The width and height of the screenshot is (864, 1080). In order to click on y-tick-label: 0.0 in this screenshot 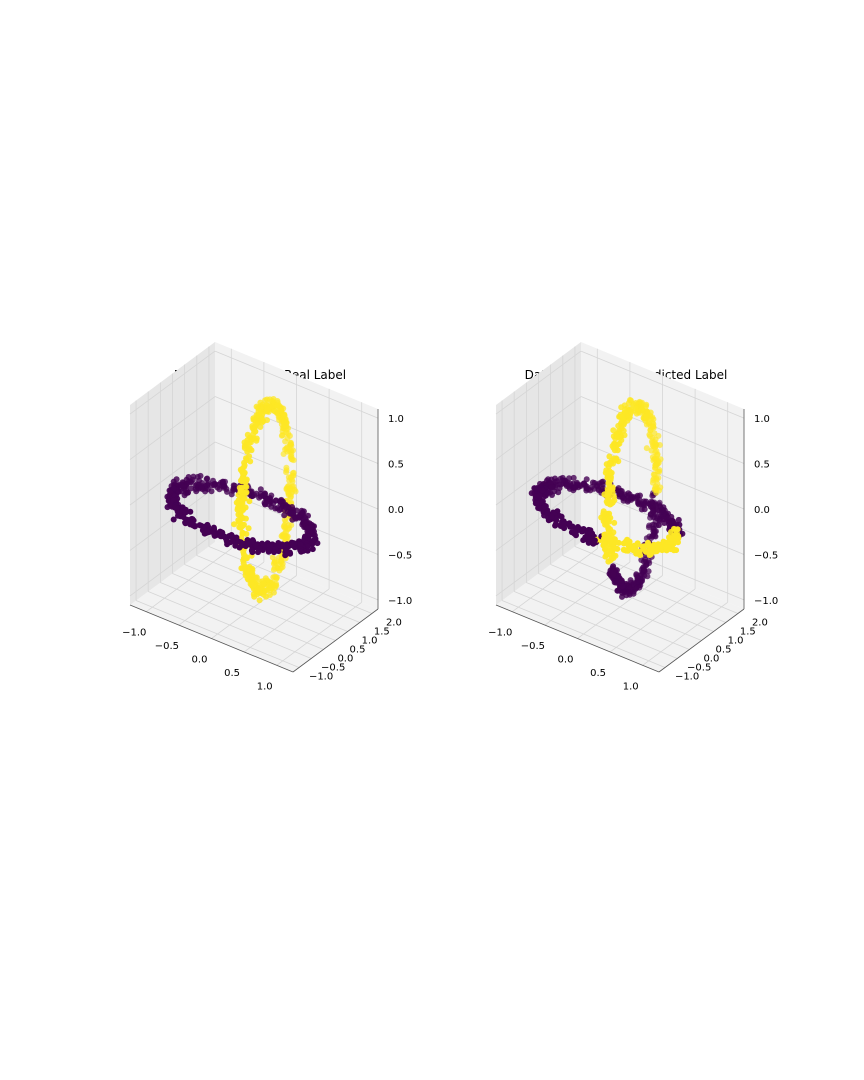, I will do `click(711, 659)`.